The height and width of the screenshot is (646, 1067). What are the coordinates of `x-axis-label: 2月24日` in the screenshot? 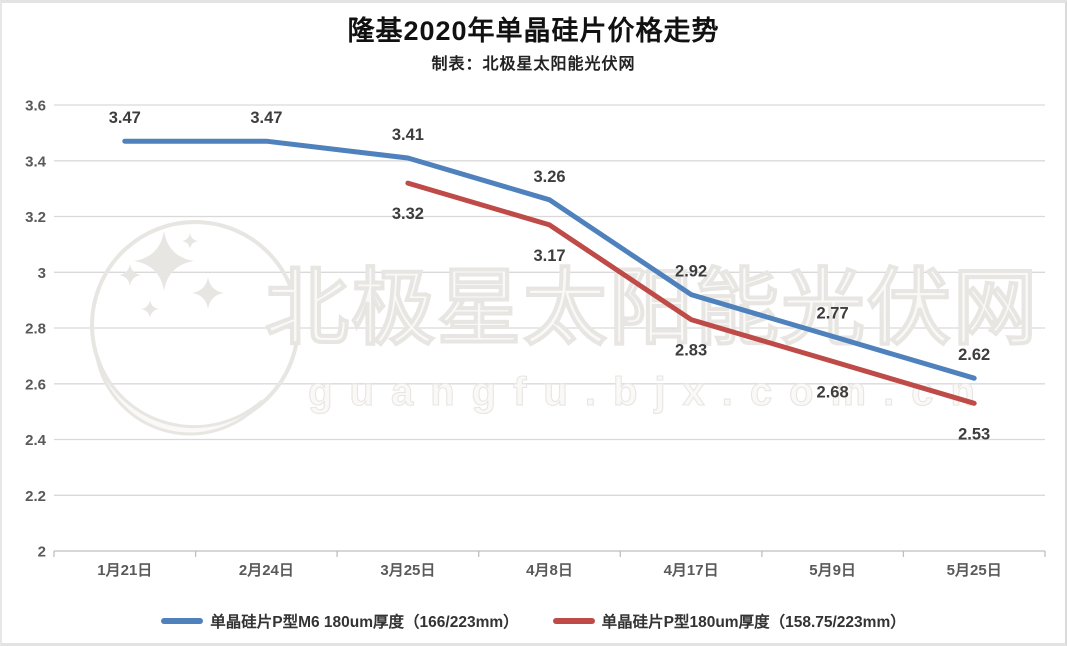 It's located at (266, 570).